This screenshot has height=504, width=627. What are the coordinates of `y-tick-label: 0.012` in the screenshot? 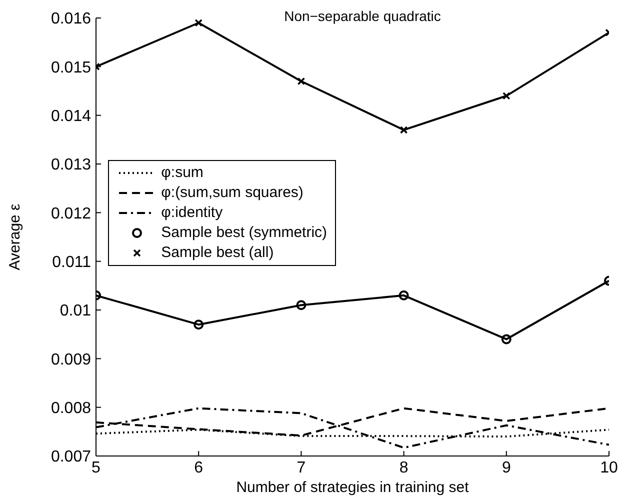 It's located at (71, 213).